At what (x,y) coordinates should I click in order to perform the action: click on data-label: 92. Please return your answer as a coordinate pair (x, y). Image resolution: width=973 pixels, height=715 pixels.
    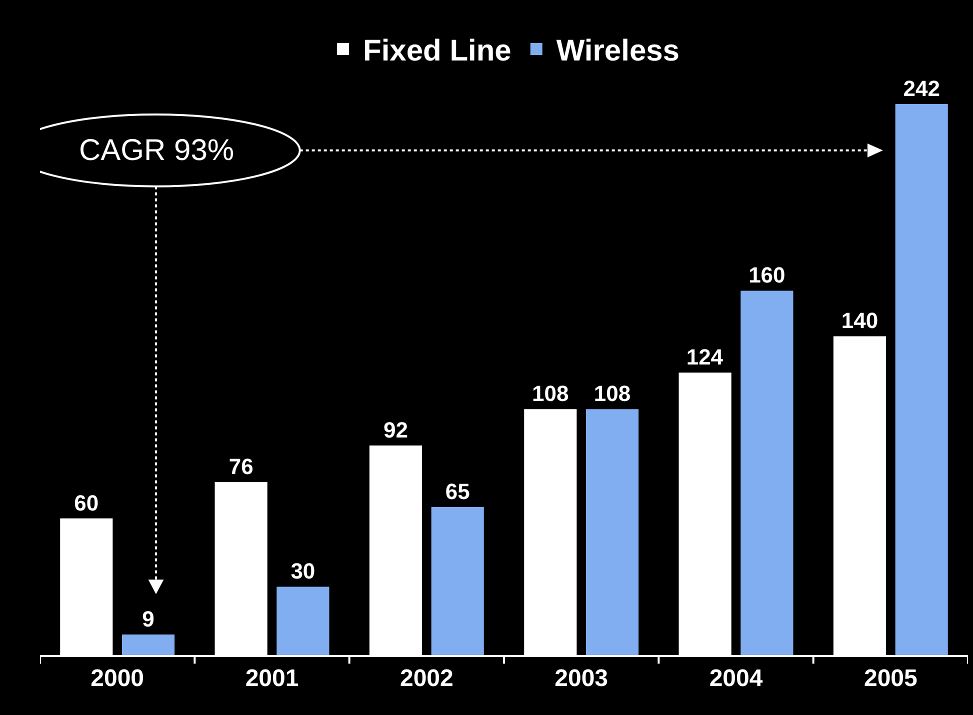
    Looking at the image, I should click on (395, 430).